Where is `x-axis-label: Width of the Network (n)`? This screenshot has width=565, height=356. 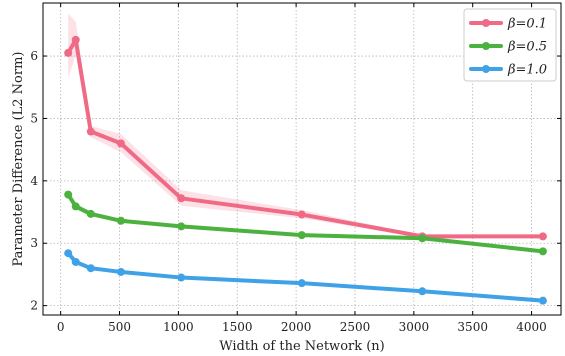 x-axis-label: Width of the Network (n) is located at coordinates (302, 346).